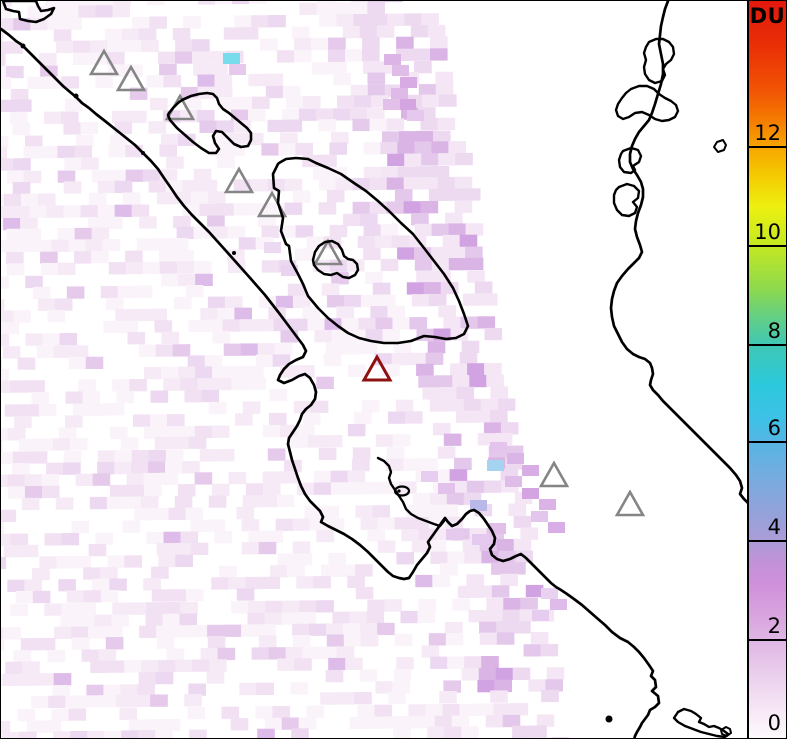 This screenshot has height=739, width=787. Describe the element at coordinates (767, 246) in the screenshot. I see `colorbar-tick-line` at that location.